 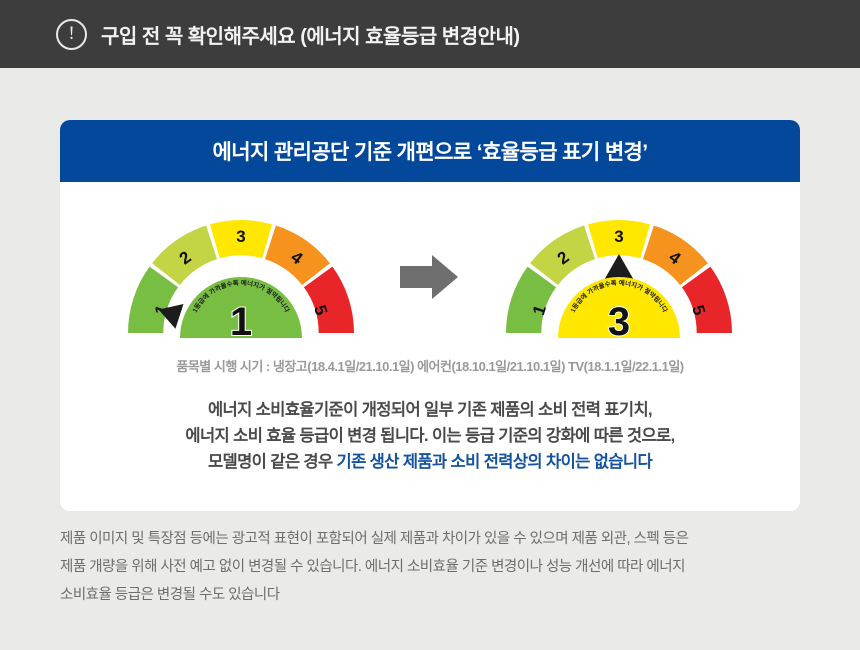 I want to click on card-banner-title: 에너지 관리공단 기준 개편으로 ‘효율등급 표기 변경’, so click(x=430, y=152).